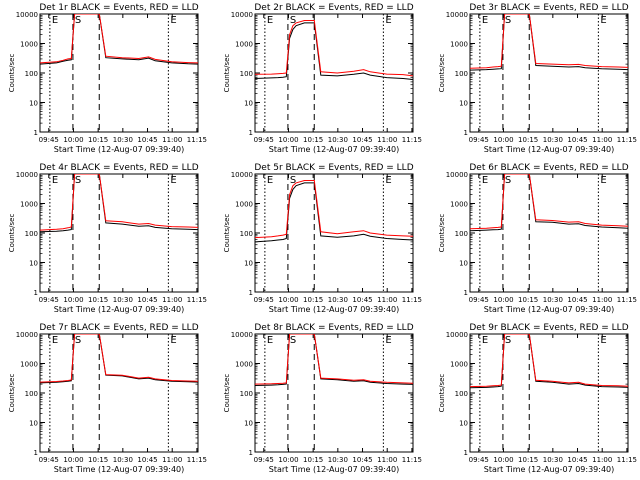  I want to click on panel-title: Det 6r BLACK = Events, RED = LLD, so click(548, 168).